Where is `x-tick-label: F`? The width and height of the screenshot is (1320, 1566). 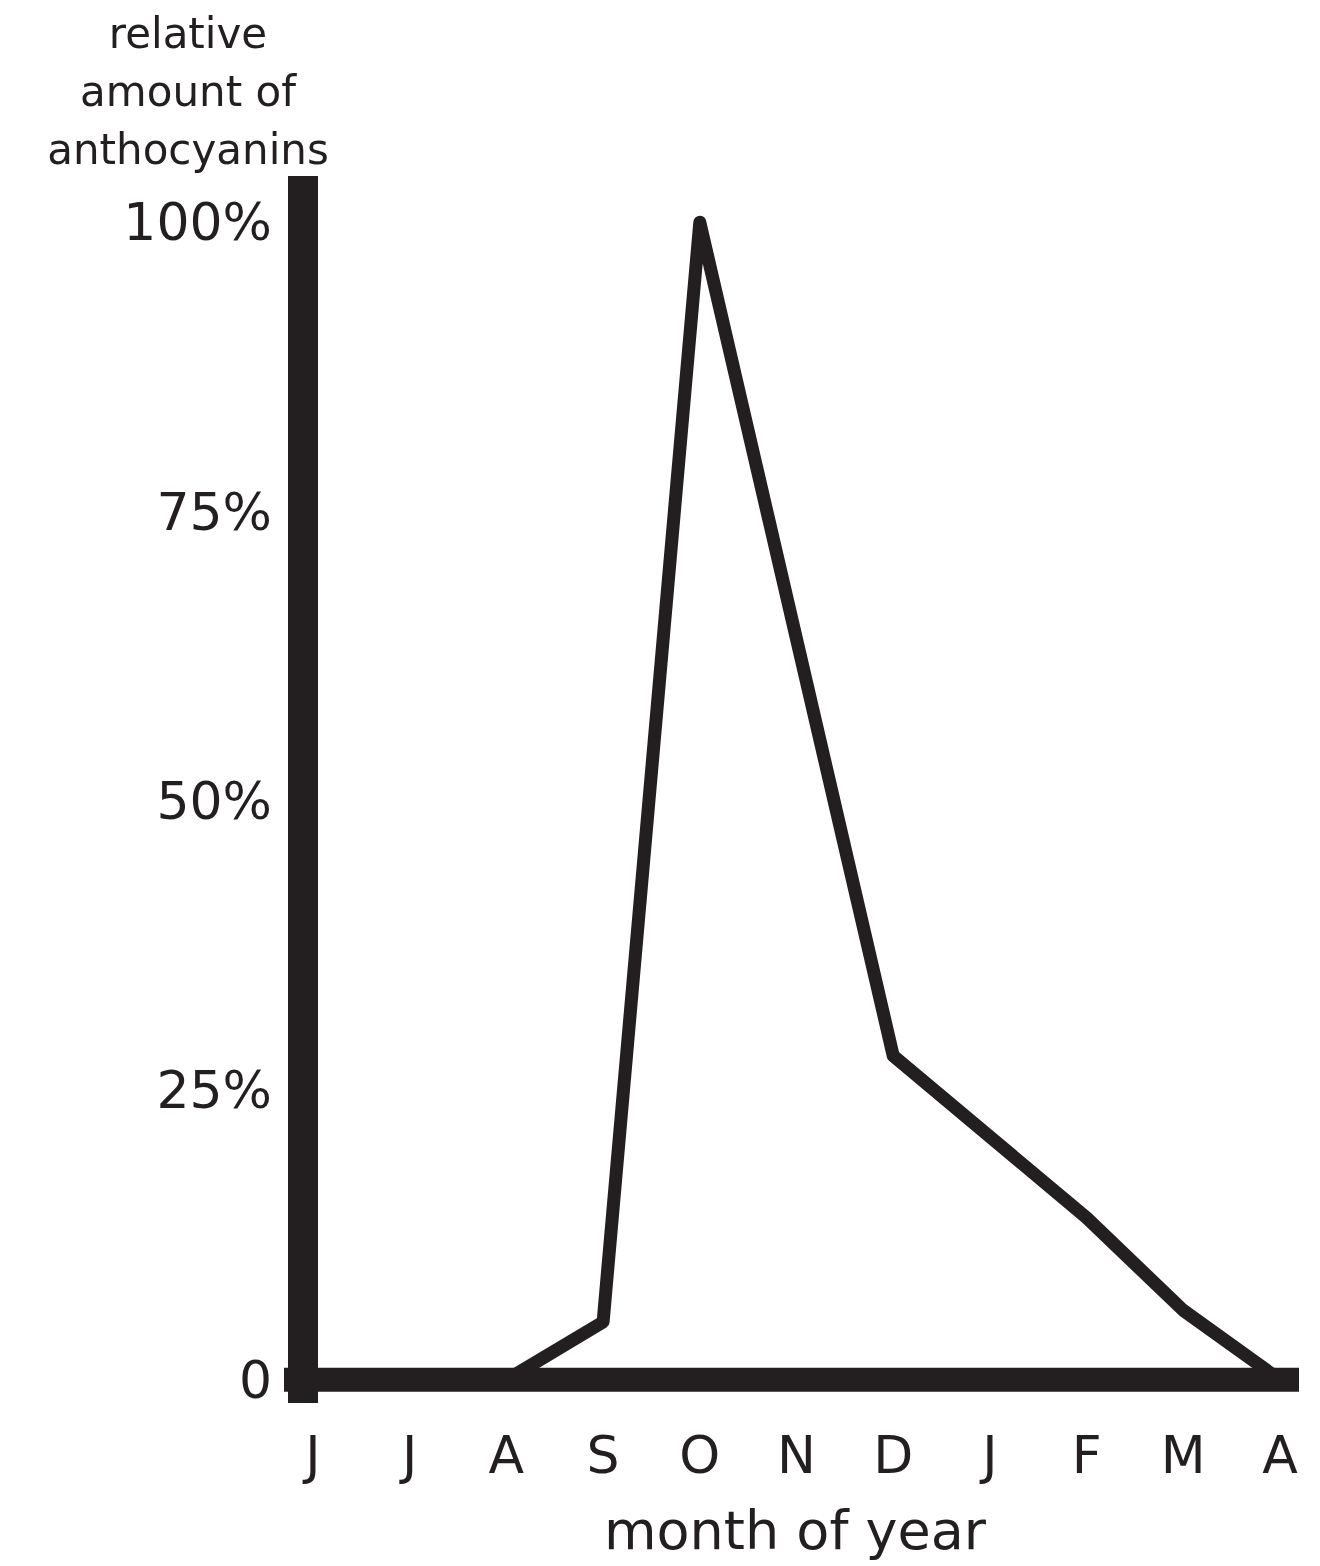
x-tick-label: F is located at coordinates (1086, 1455).